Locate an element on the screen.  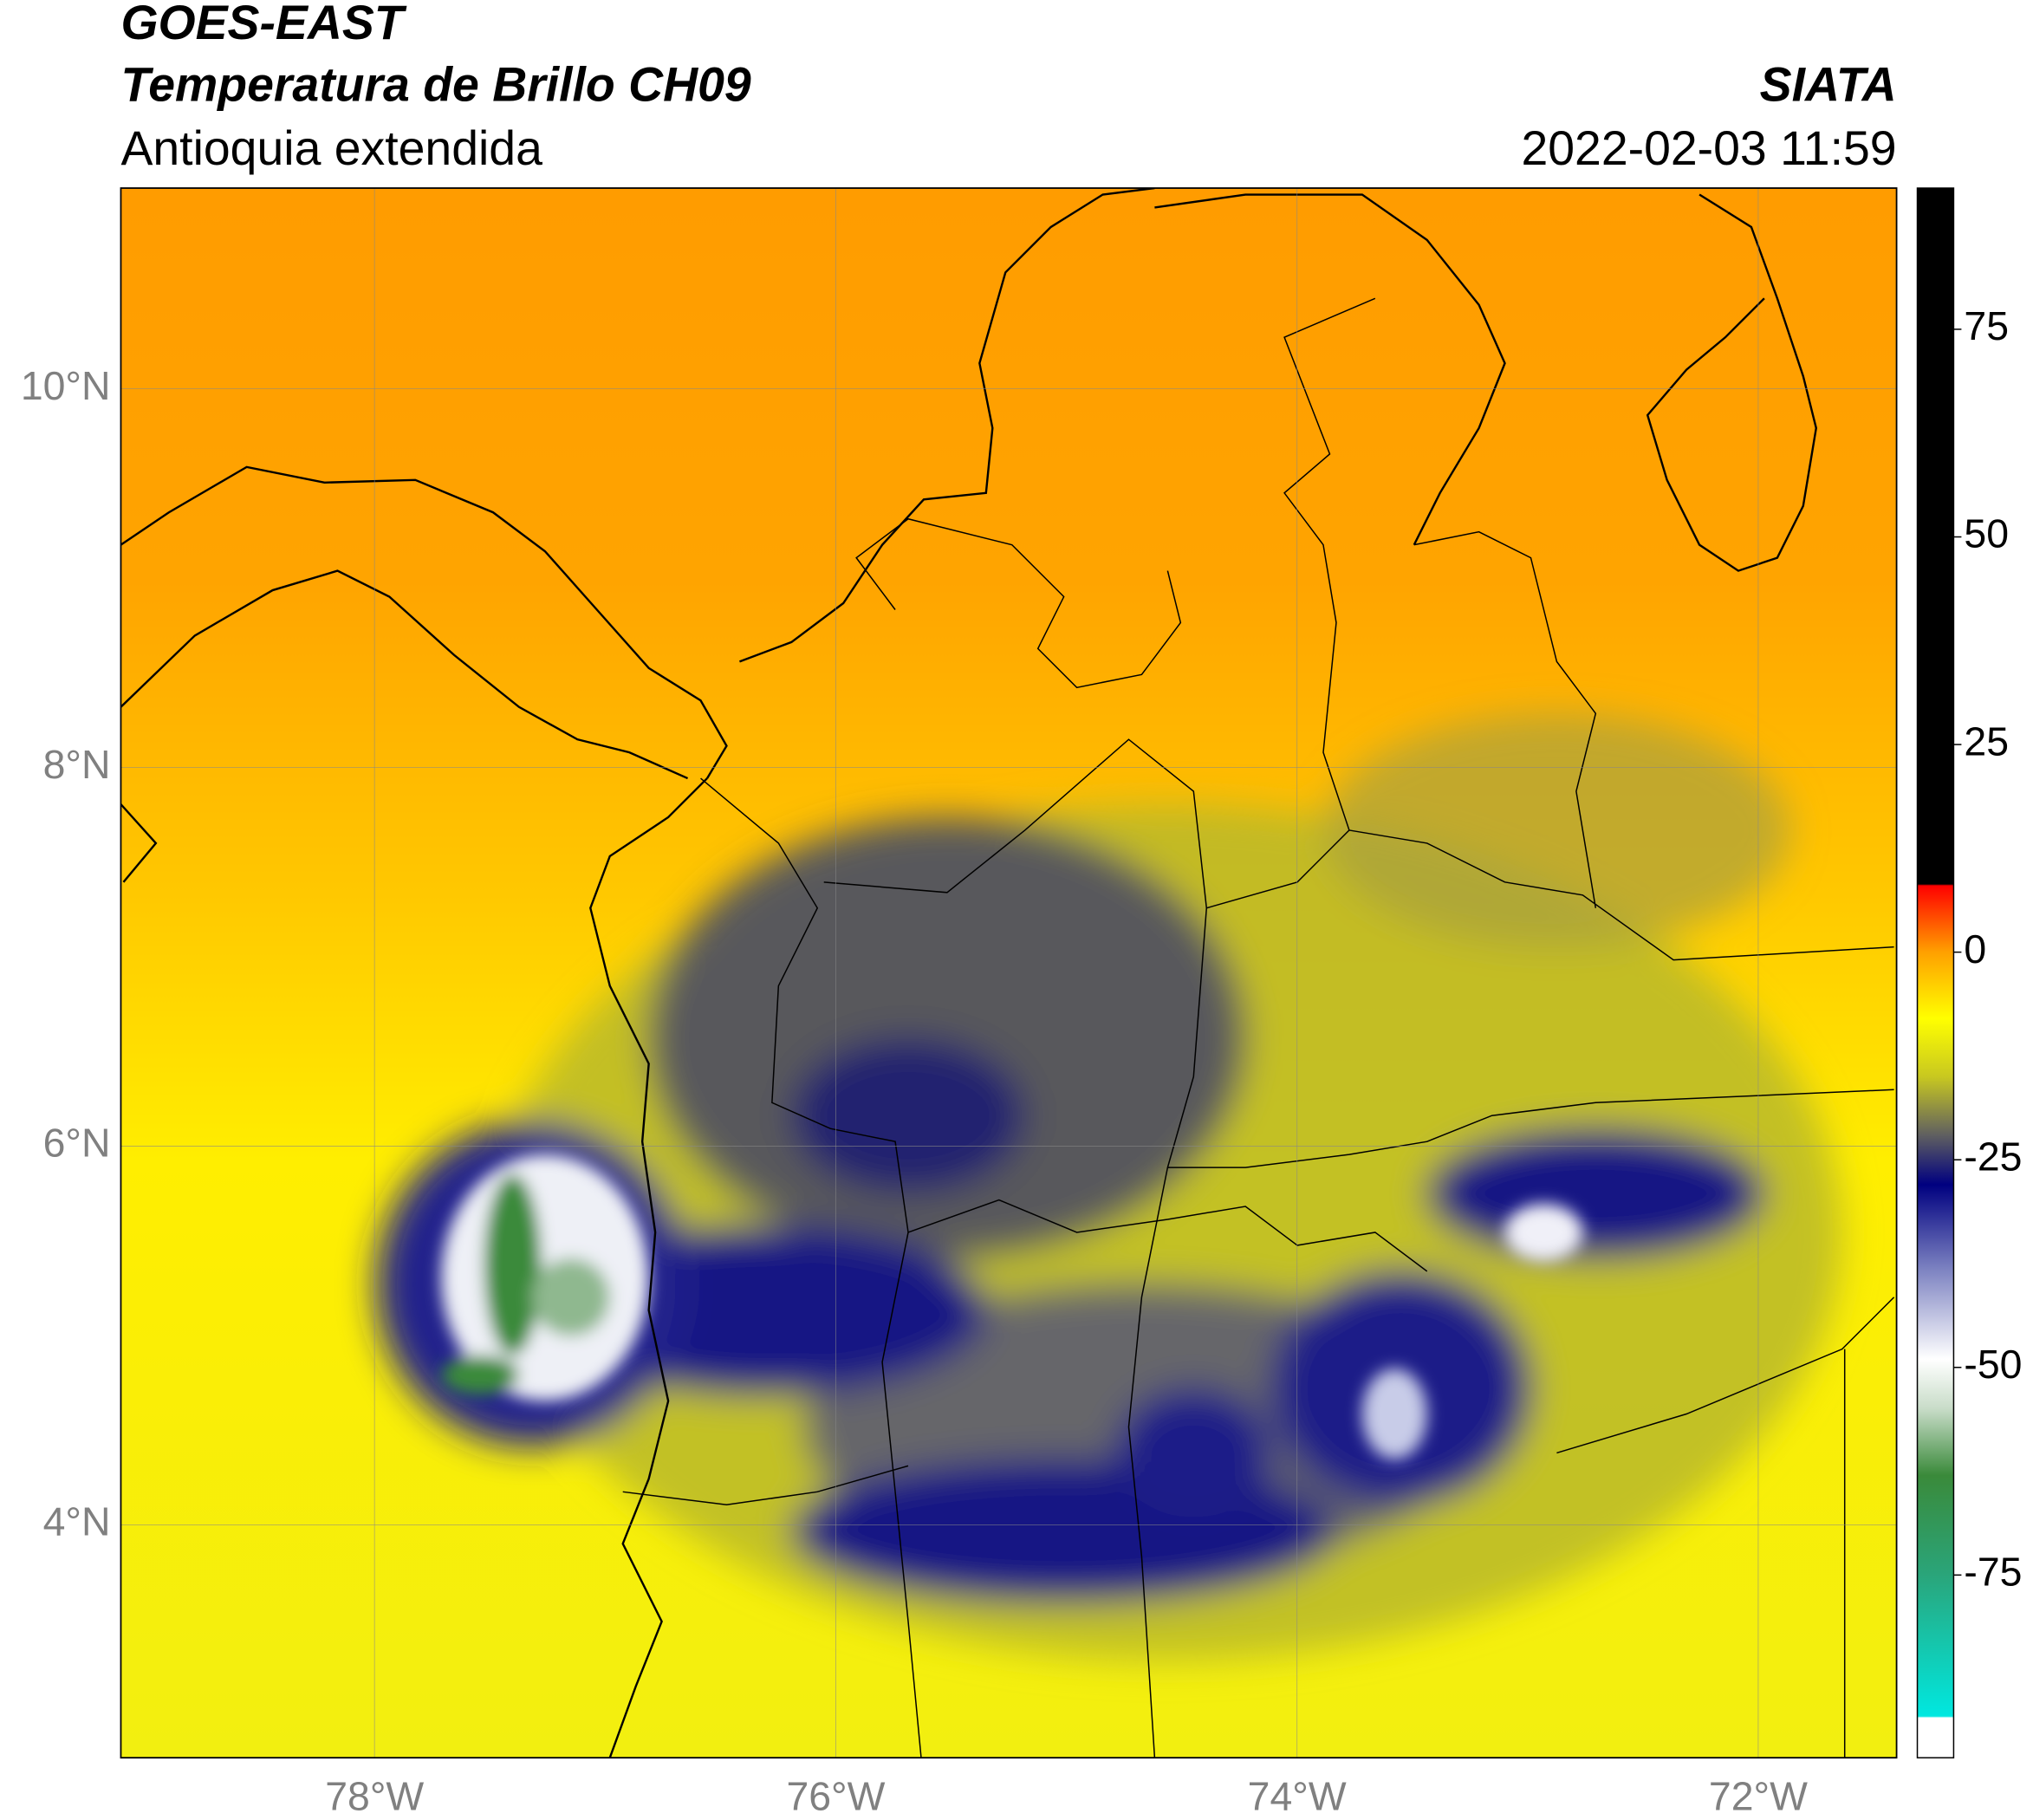
colorbar-tick-label: -75 is located at coordinates (1993, 1572).